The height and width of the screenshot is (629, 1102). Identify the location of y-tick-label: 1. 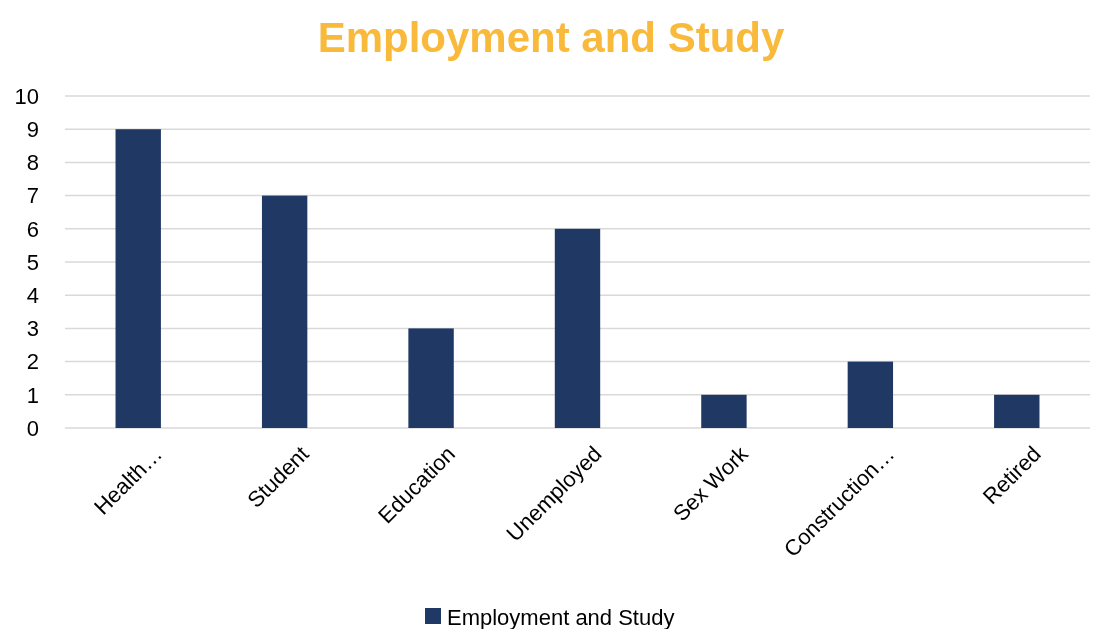
(32, 395).